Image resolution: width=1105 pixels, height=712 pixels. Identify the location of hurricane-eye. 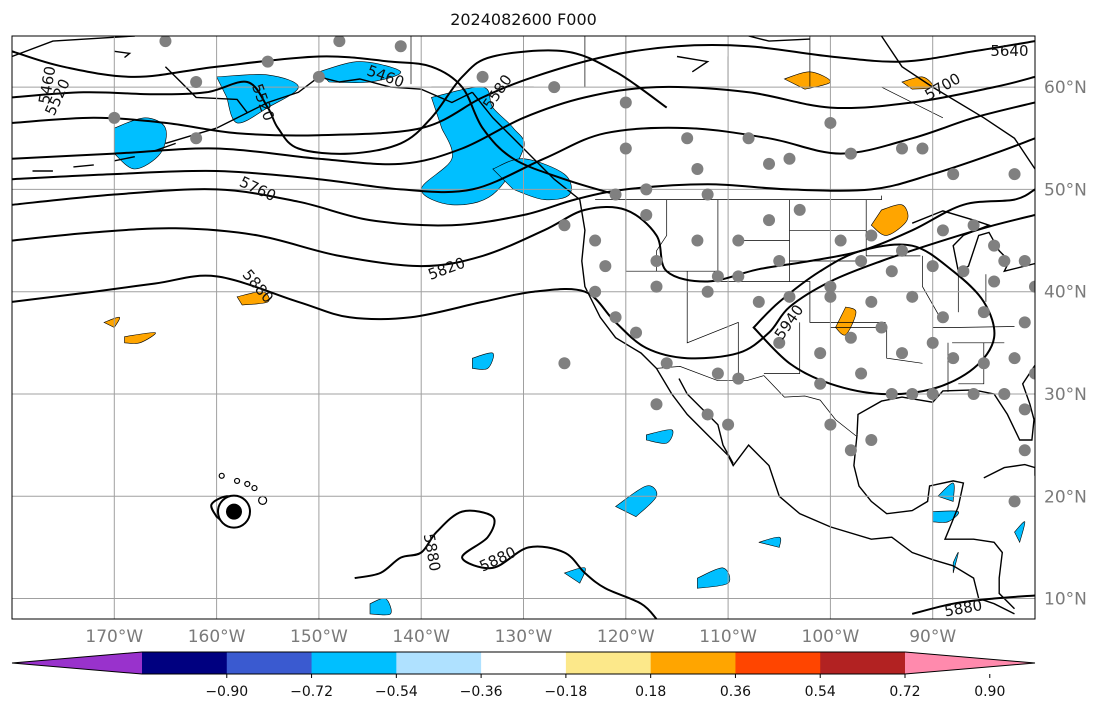
(233, 511).